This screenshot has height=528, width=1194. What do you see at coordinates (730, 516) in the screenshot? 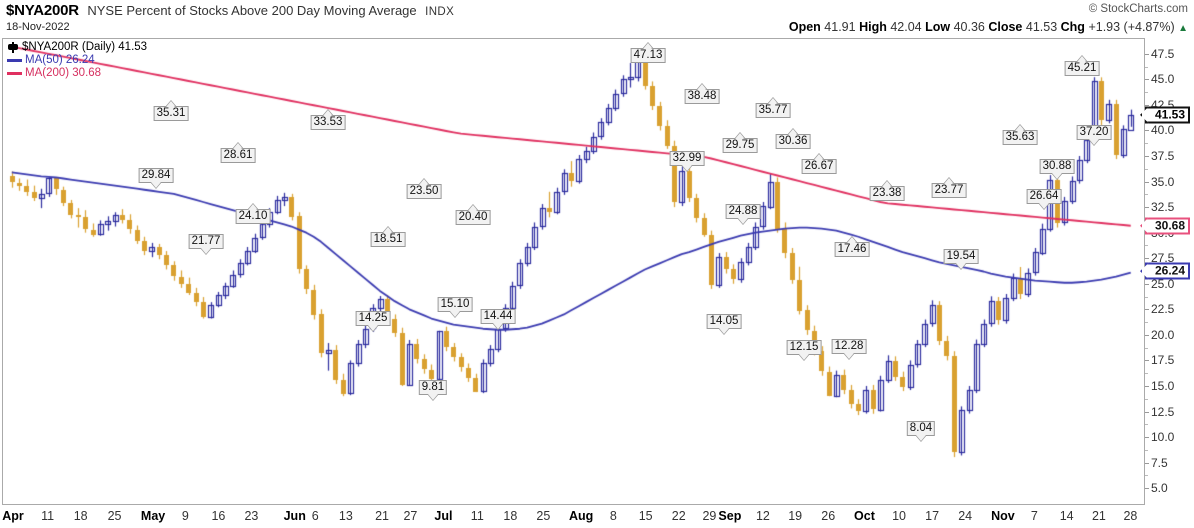
I see `x-tick-label: Sep` at bounding box center [730, 516].